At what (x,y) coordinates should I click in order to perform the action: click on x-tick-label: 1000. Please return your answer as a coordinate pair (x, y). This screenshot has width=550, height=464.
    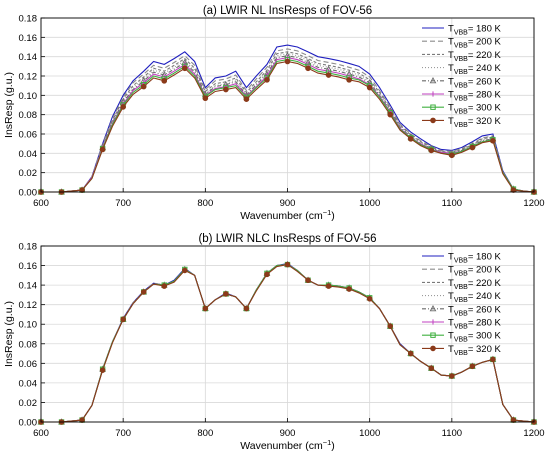
    Looking at the image, I should click on (369, 203).